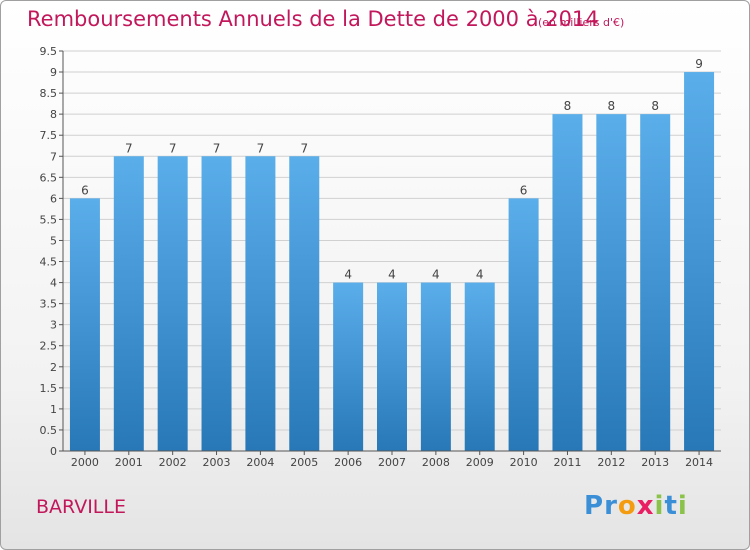 The height and width of the screenshot is (550, 750). What do you see at coordinates (49, 219) in the screenshot?
I see `y-tick-label: 5.5` at bounding box center [49, 219].